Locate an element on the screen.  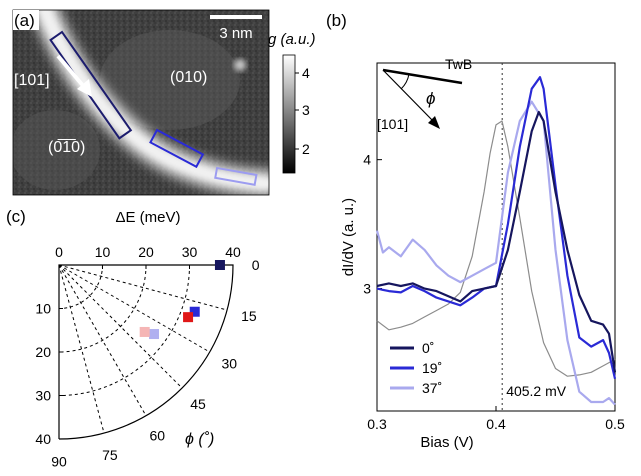
inset-twb-label: TwB is located at coordinates (458, 64).